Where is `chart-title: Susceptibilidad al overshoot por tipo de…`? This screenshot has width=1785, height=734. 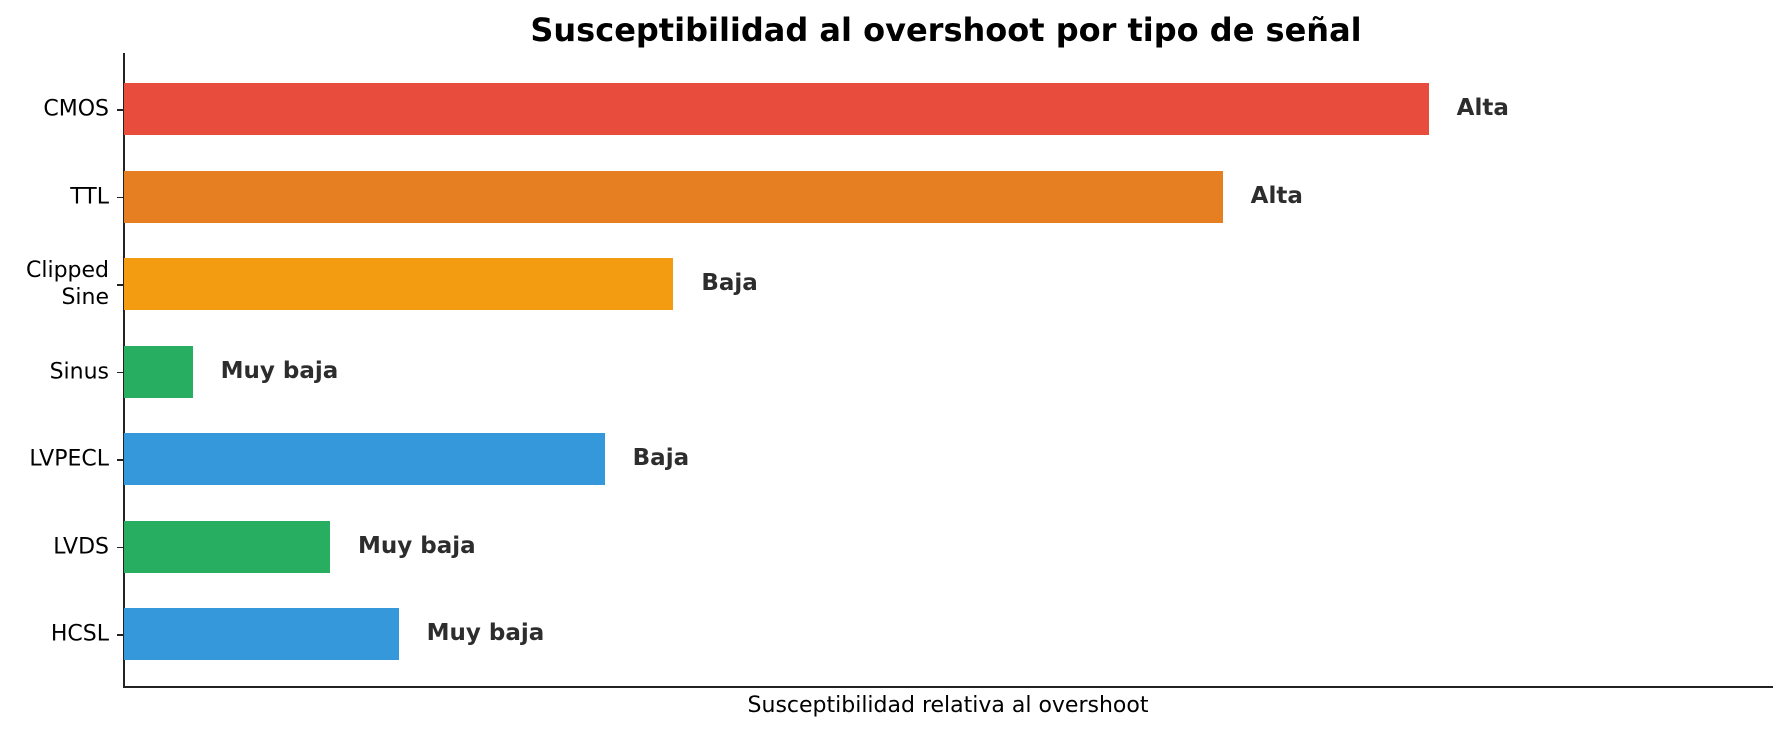 chart-title: Susceptibilidad al overshoot por tipo de… is located at coordinates (946, 30).